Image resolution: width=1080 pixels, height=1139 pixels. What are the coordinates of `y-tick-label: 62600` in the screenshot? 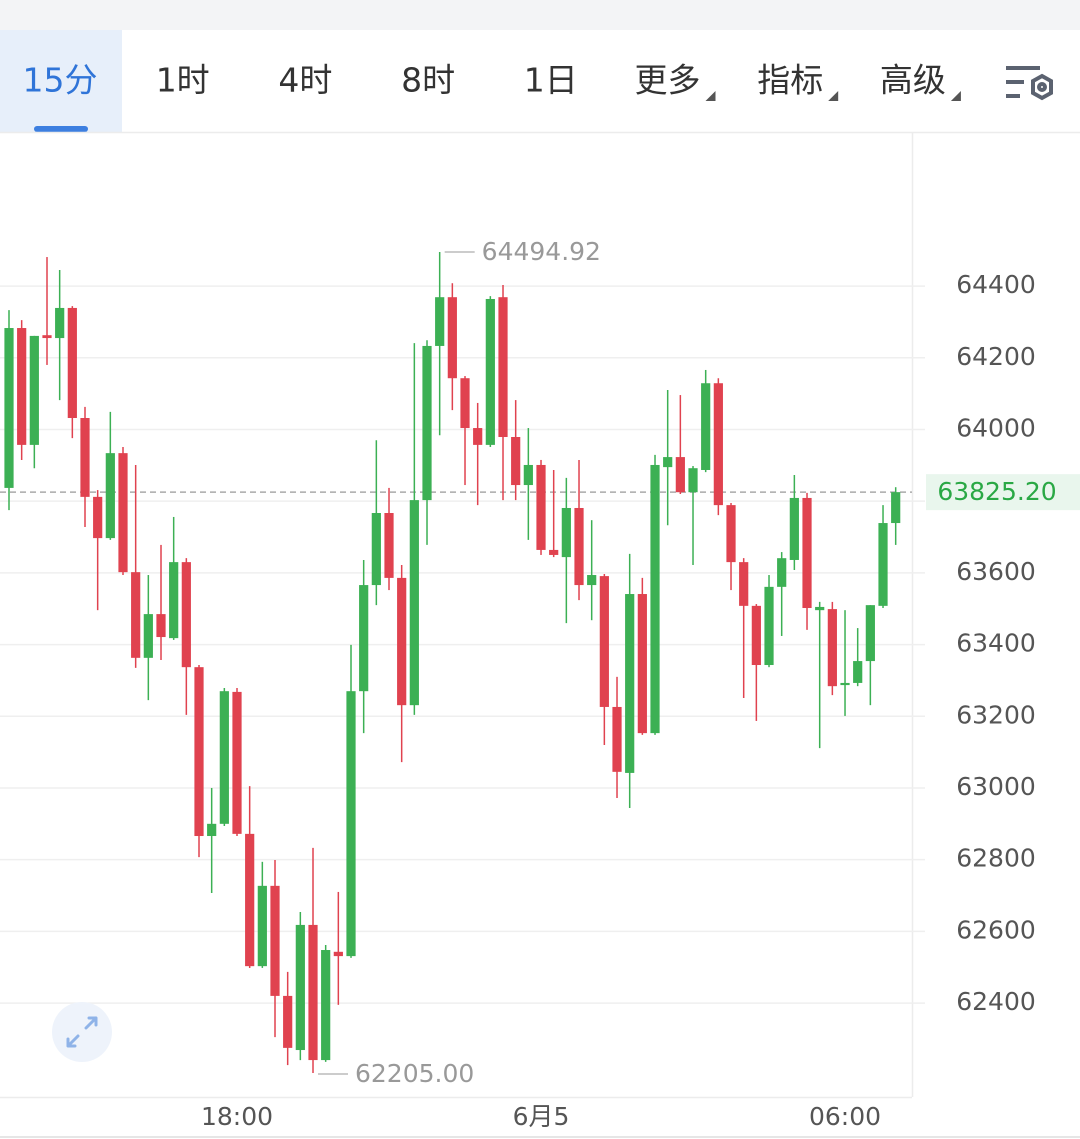 It's located at (996, 929).